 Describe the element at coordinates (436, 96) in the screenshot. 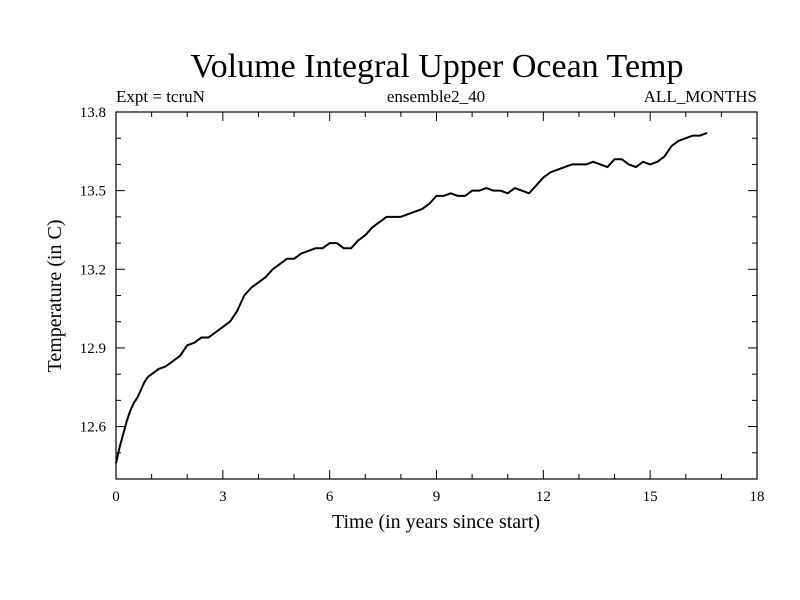

I see `chart-subtitle-center: ensemble2_40` at that location.